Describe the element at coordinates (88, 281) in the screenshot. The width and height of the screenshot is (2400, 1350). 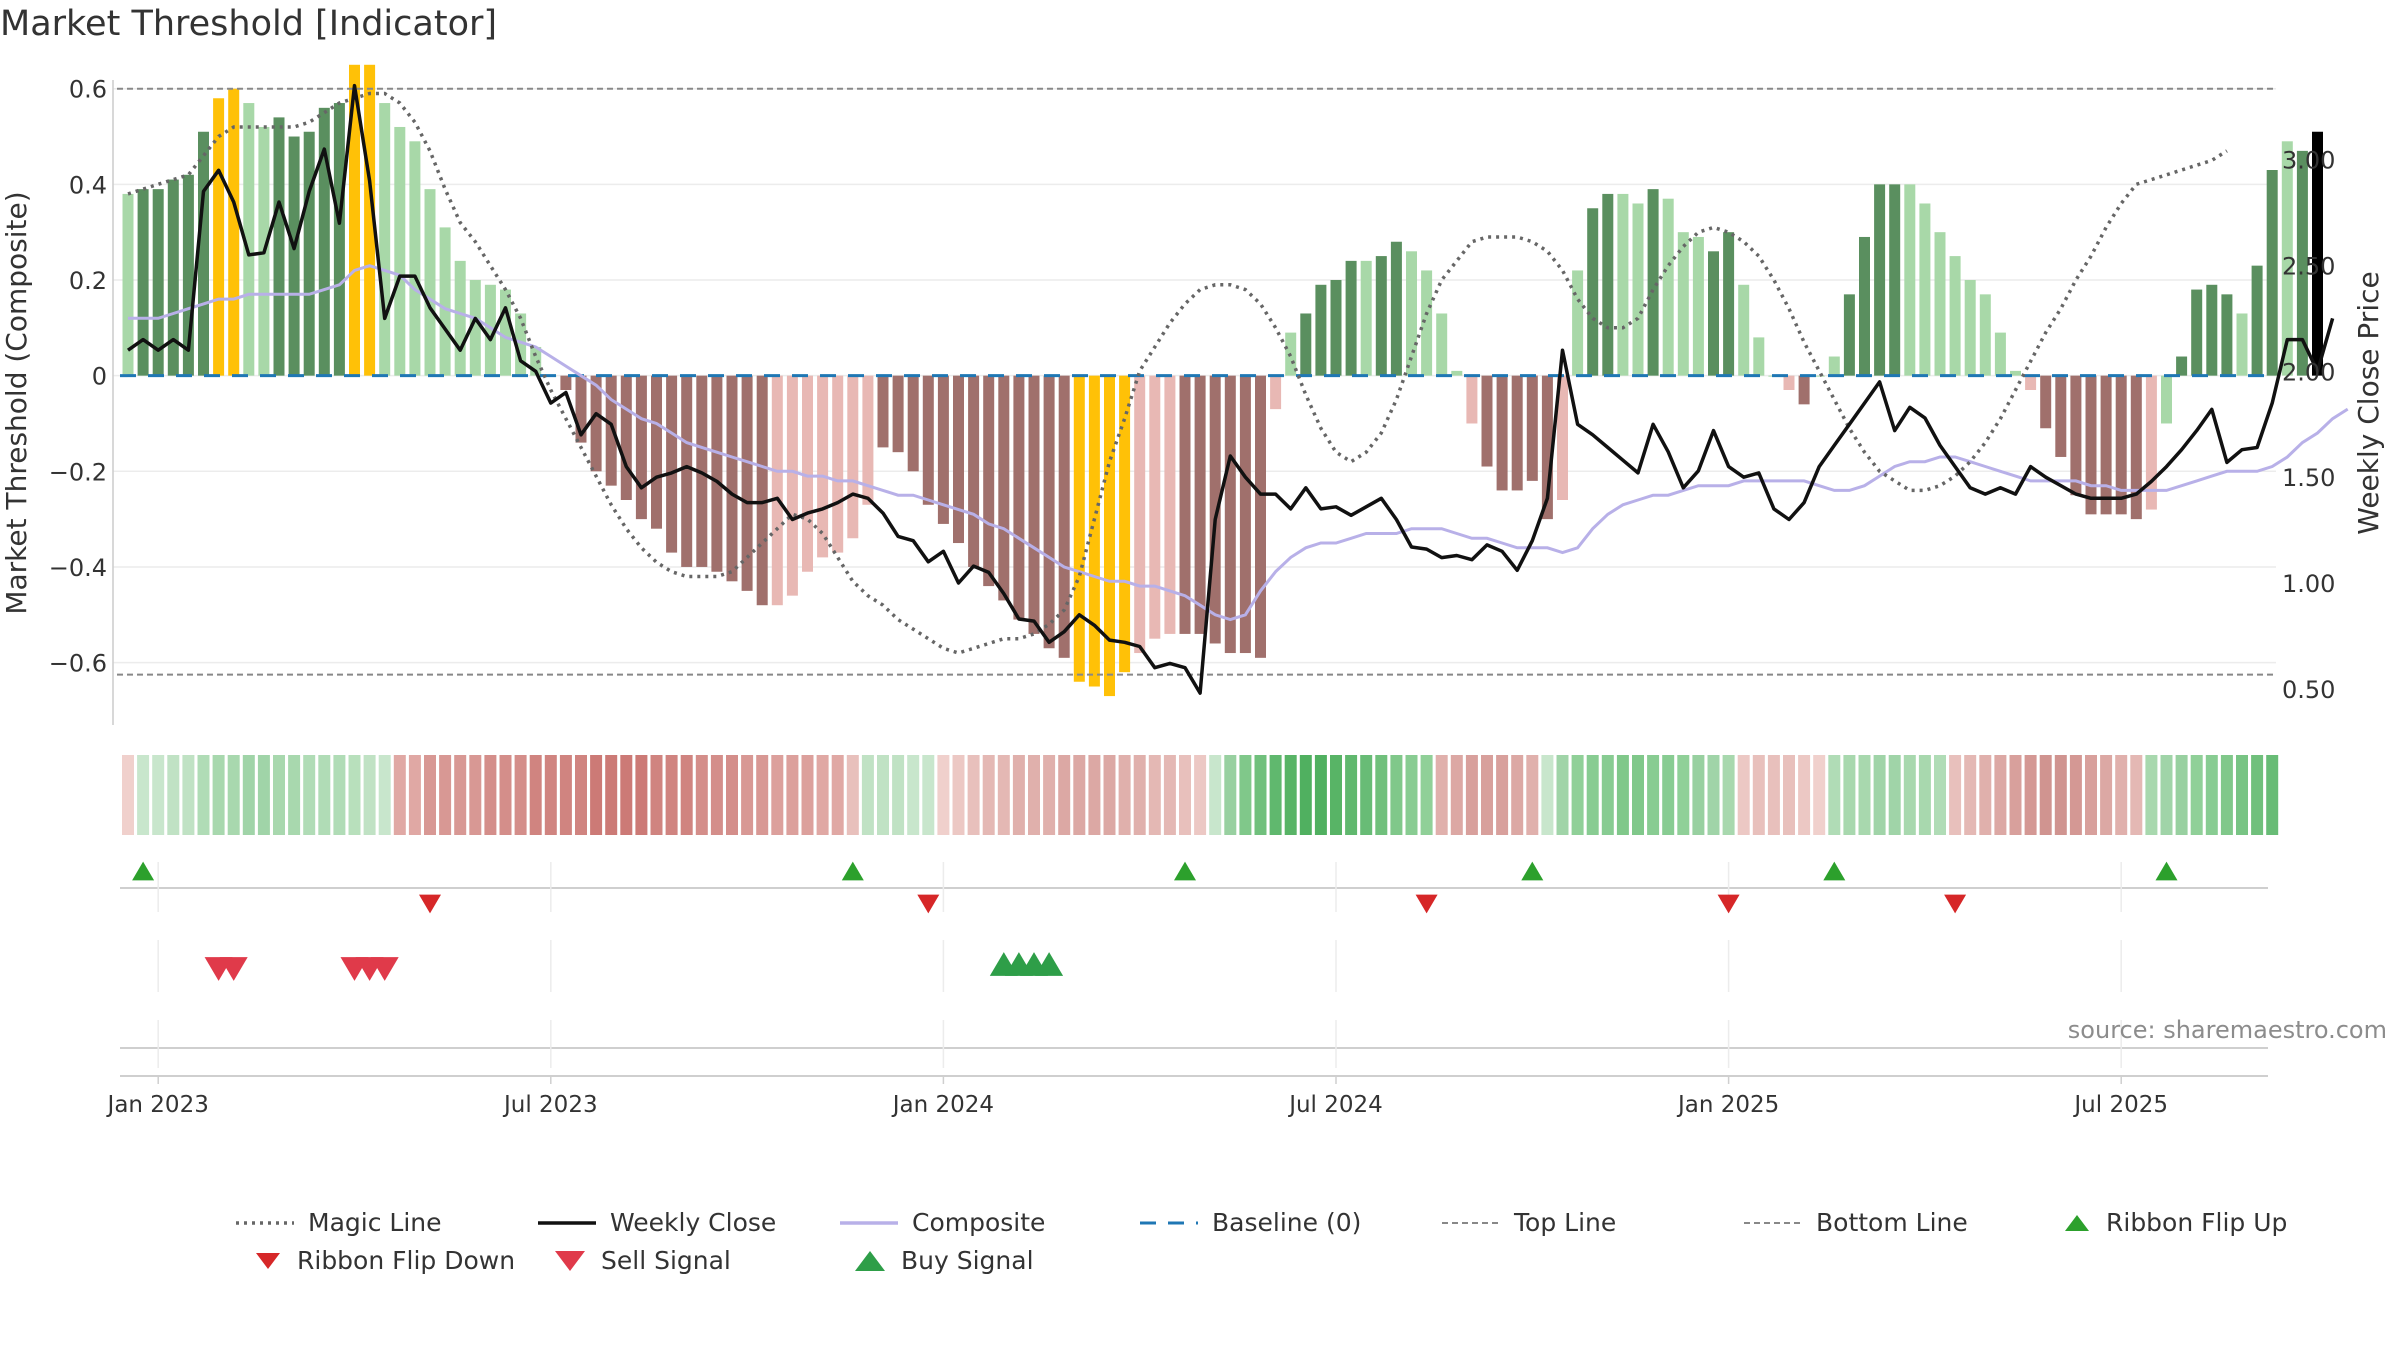
I see `y-tick-label-left: 0.2` at that location.